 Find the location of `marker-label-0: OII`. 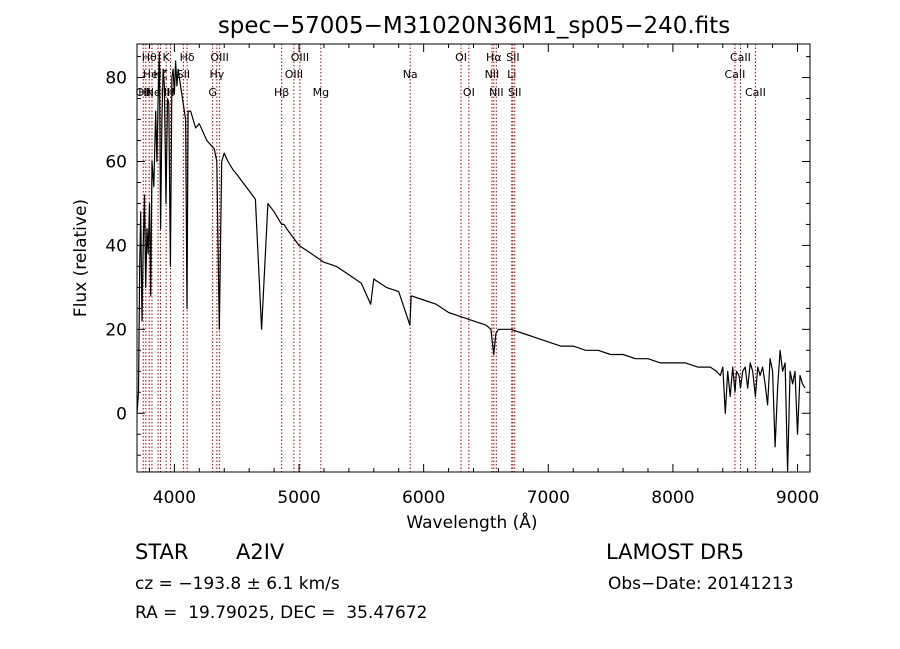

marker-label-0: OII is located at coordinates (143, 92).